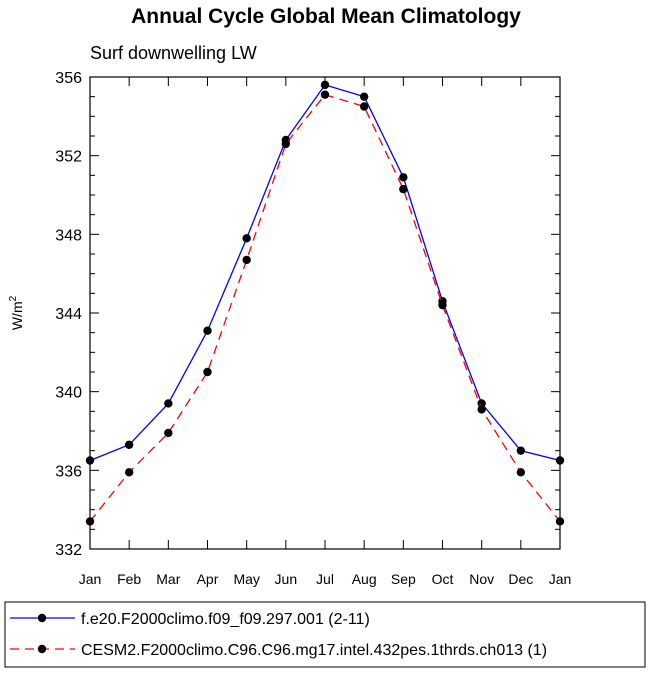  Describe the element at coordinates (326, 16) in the screenshot. I see `chart-title: Annual Cycle Global Mean Climatology` at that location.